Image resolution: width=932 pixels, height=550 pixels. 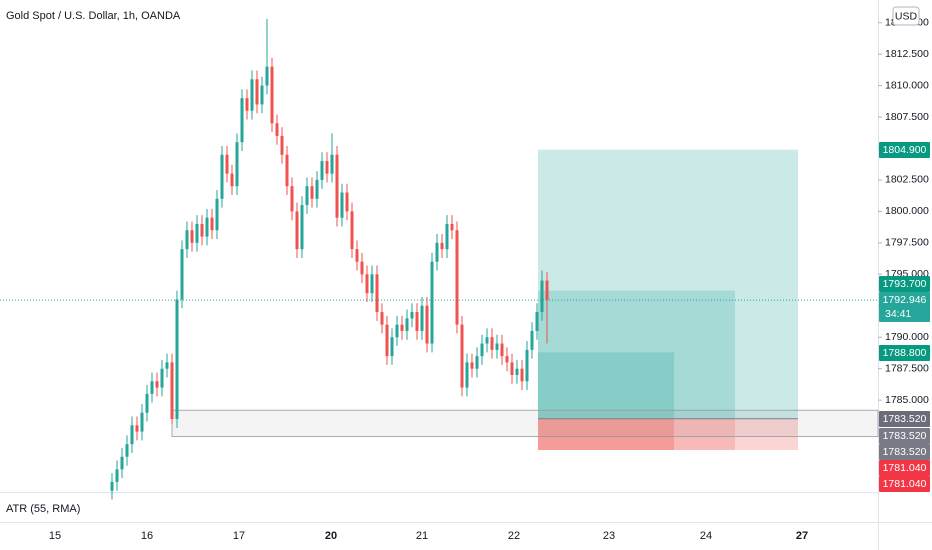 What do you see at coordinates (907, 85) in the screenshot?
I see `y-tick-label: 1810.000` at bounding box center [907, 85].